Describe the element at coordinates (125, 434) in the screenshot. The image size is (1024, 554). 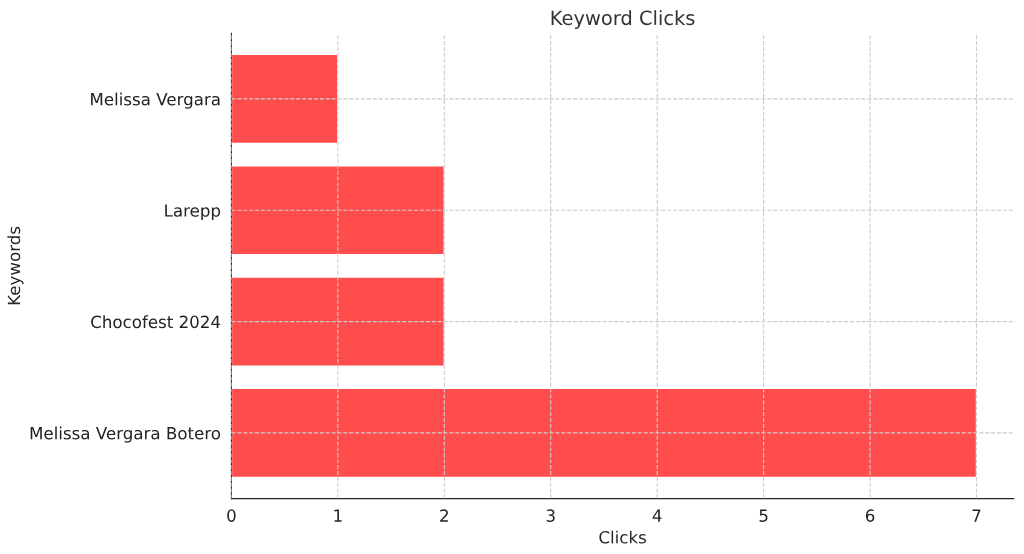
I see `y-tick-label: Melissa Vergara Botero` at that location.